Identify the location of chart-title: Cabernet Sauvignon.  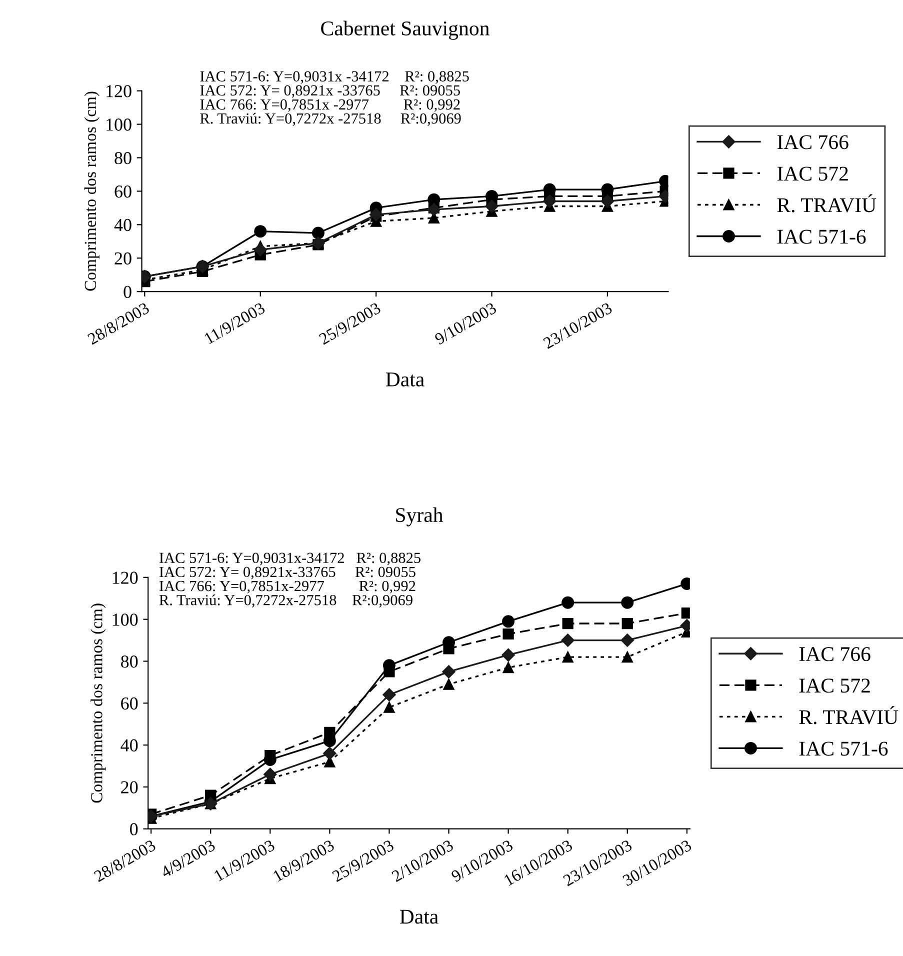
(405, 30).